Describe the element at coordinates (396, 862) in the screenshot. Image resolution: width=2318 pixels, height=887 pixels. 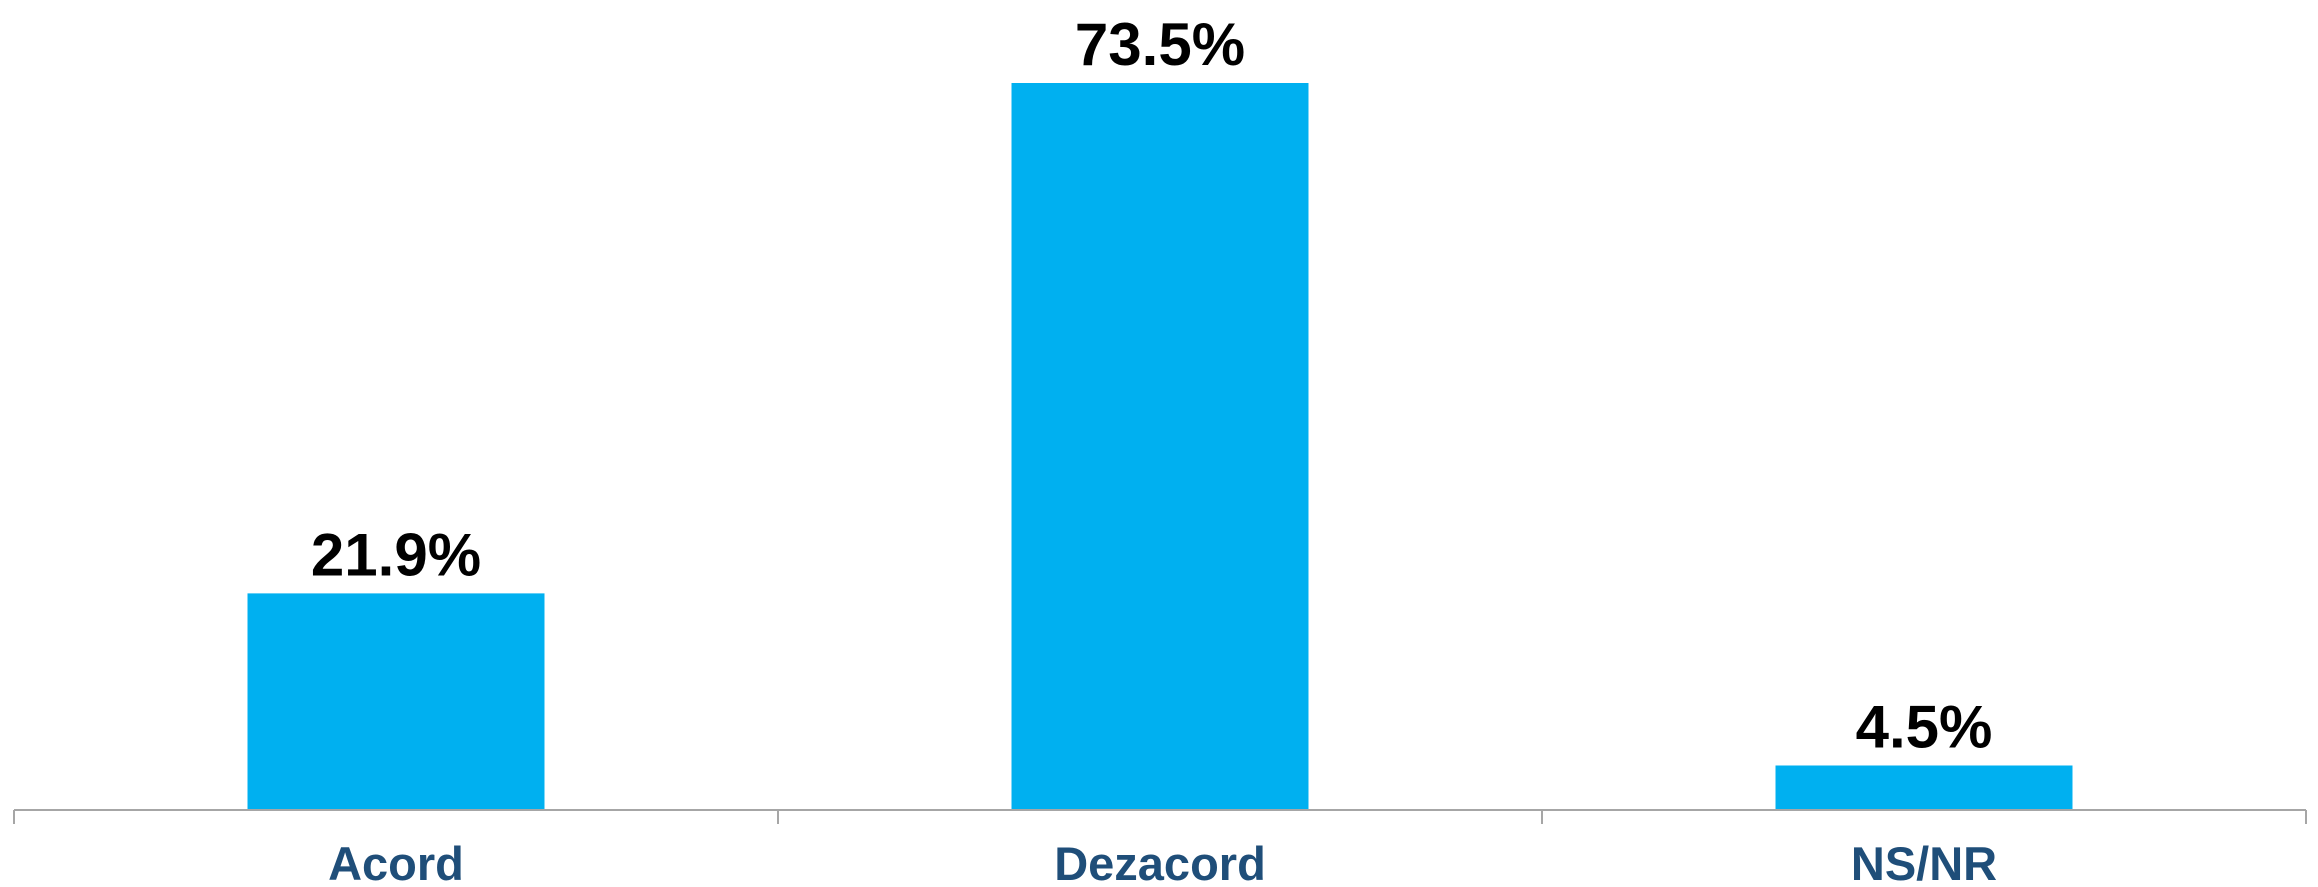
I see `category-label: Acord` at that location.